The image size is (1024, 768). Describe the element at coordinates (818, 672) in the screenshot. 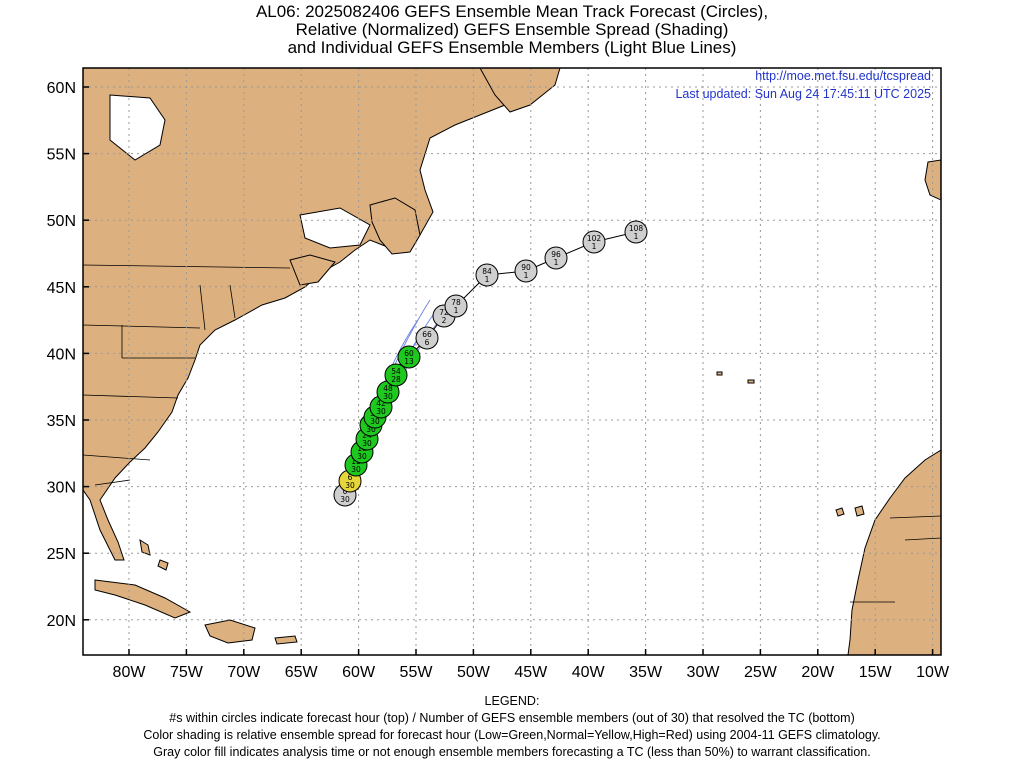

I see `lon-label: 20W` at that location.